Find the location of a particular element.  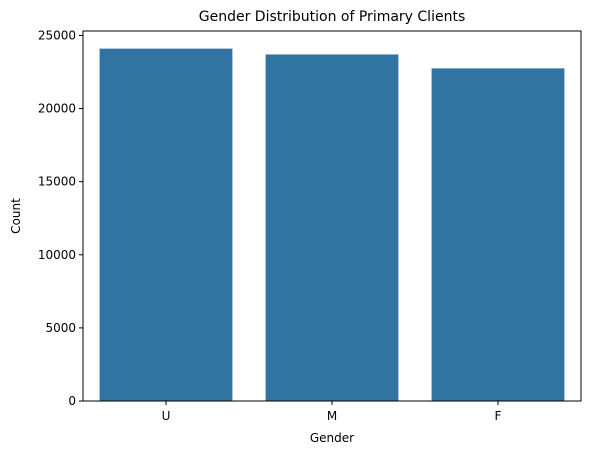

y-tick-label: 25000 is located at coordinates (57, 35).